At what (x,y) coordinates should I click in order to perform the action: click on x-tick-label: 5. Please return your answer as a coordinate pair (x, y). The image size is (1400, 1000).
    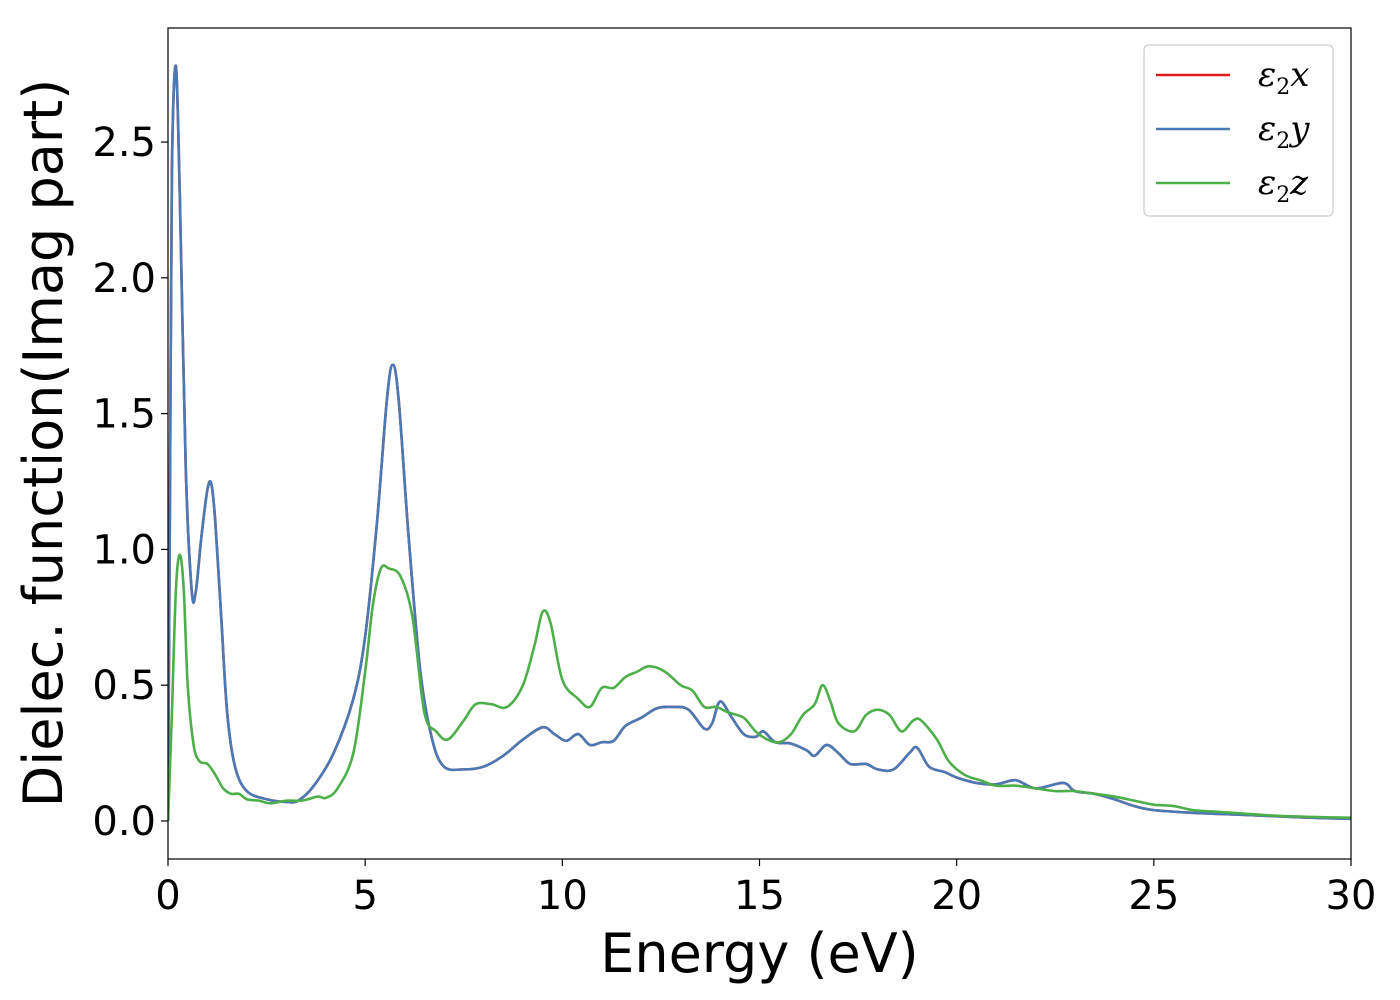
    Looking at the image, I should click on (364, 896).